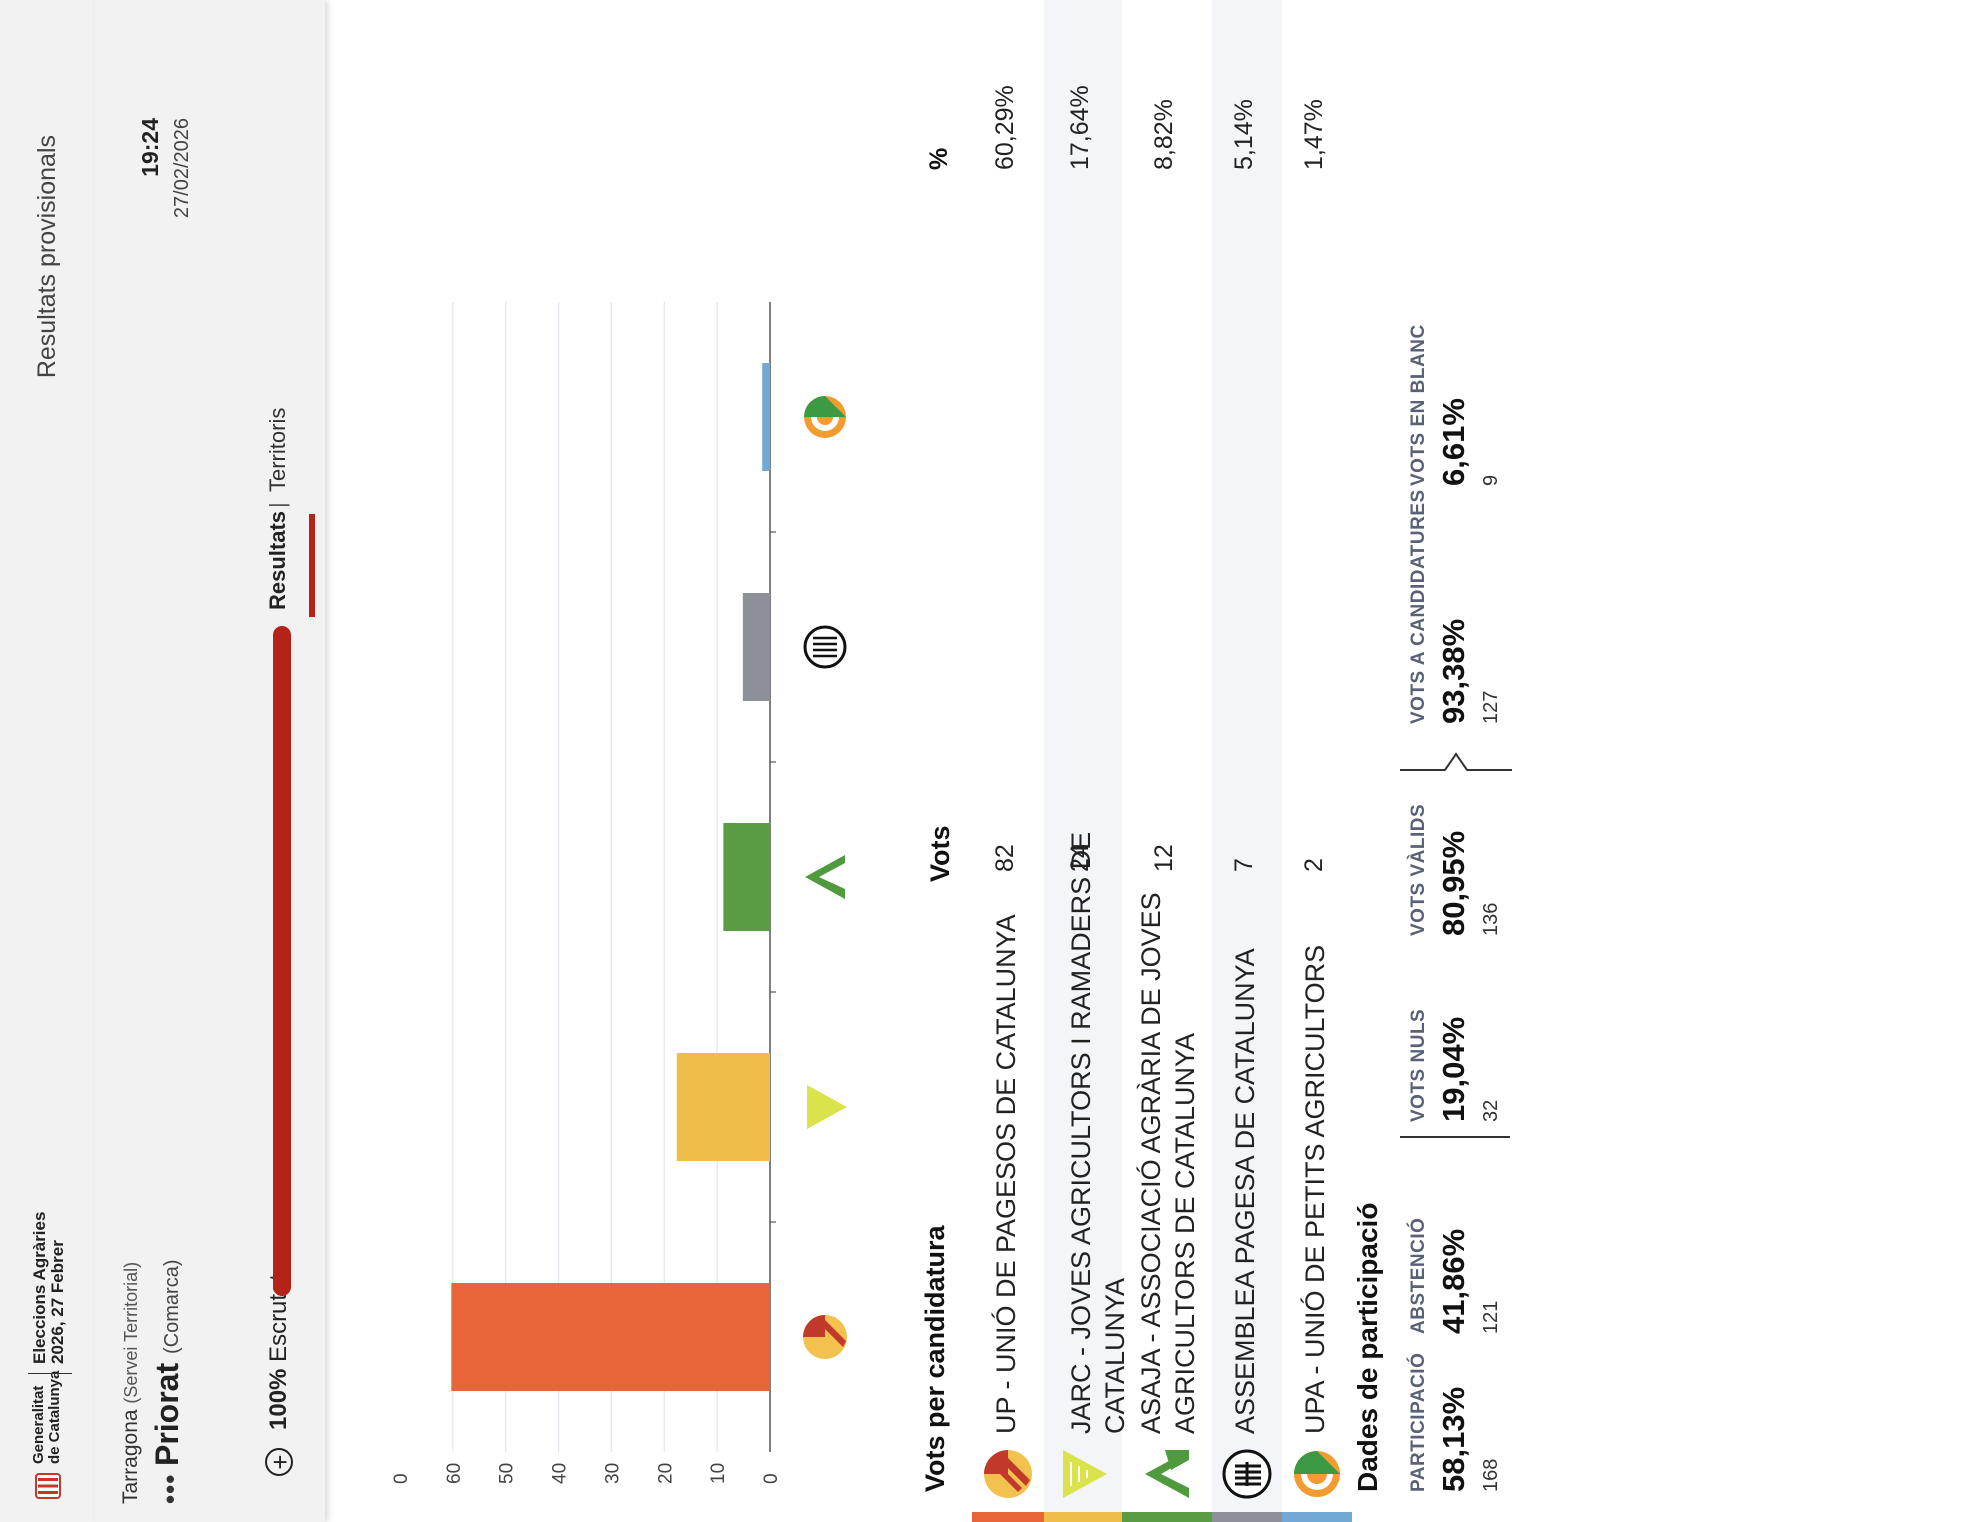 The image size is (1986, 1522). Describe the element at coordinates (612, 1473) in the screenshot. I see `y-tick-label: 30` at that location.